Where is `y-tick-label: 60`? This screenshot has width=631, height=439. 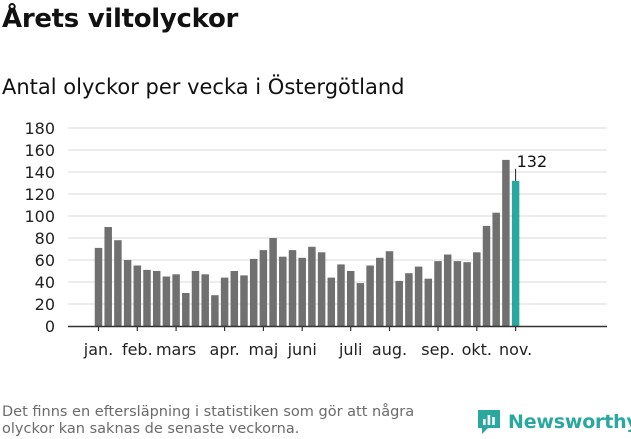 y-tick-label: 60 is located at coordinates (45, 260).